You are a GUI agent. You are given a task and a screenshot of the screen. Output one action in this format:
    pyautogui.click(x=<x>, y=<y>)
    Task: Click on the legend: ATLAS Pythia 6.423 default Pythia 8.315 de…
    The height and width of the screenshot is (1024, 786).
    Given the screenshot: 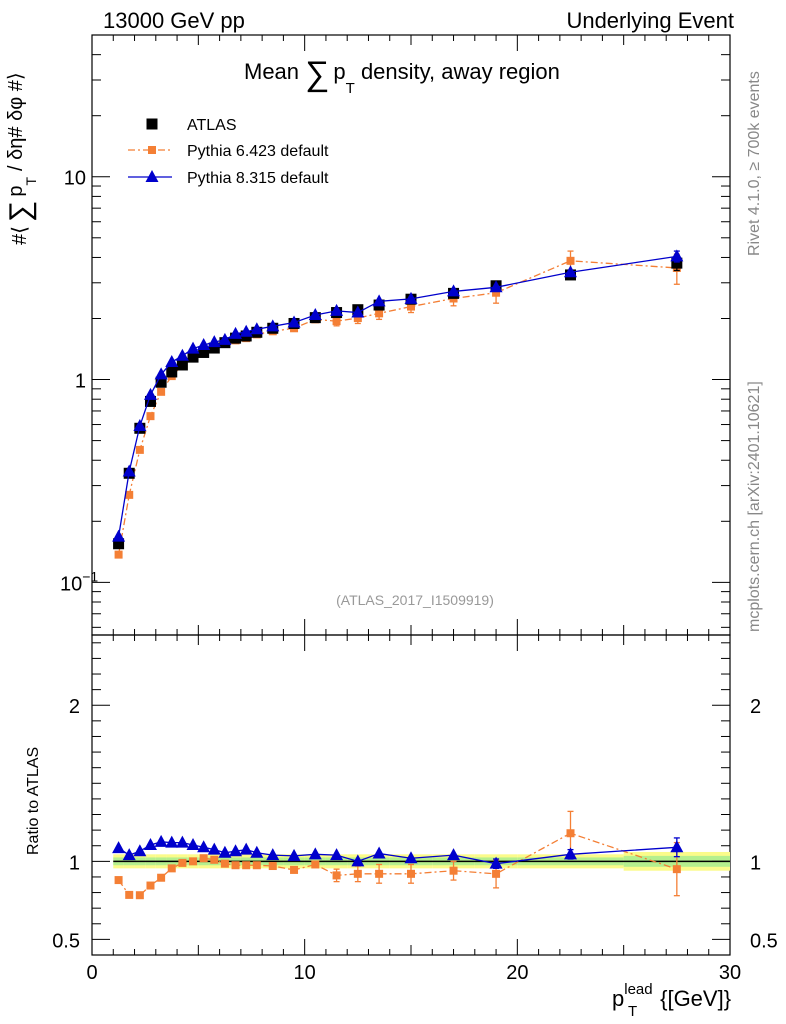 What is the action you would take?
    pyautogui.click(x=228, y=152)
    